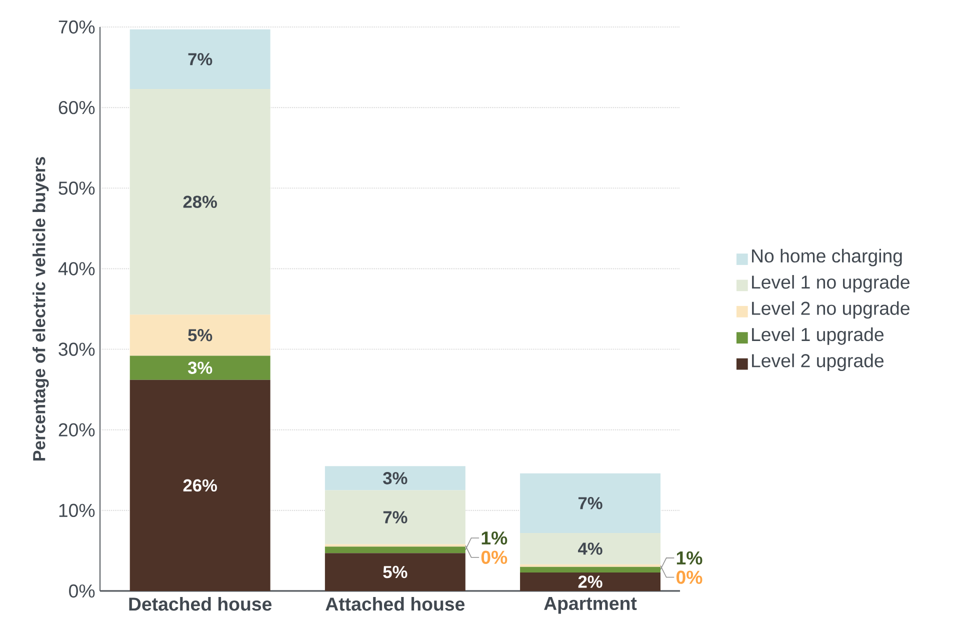 The width and height of the screenshot is (960, 620). What do you see at coordinates (76, 349) in the screenshot?
I see `y-tick-label: 30%` at bounding box center [76, 349].